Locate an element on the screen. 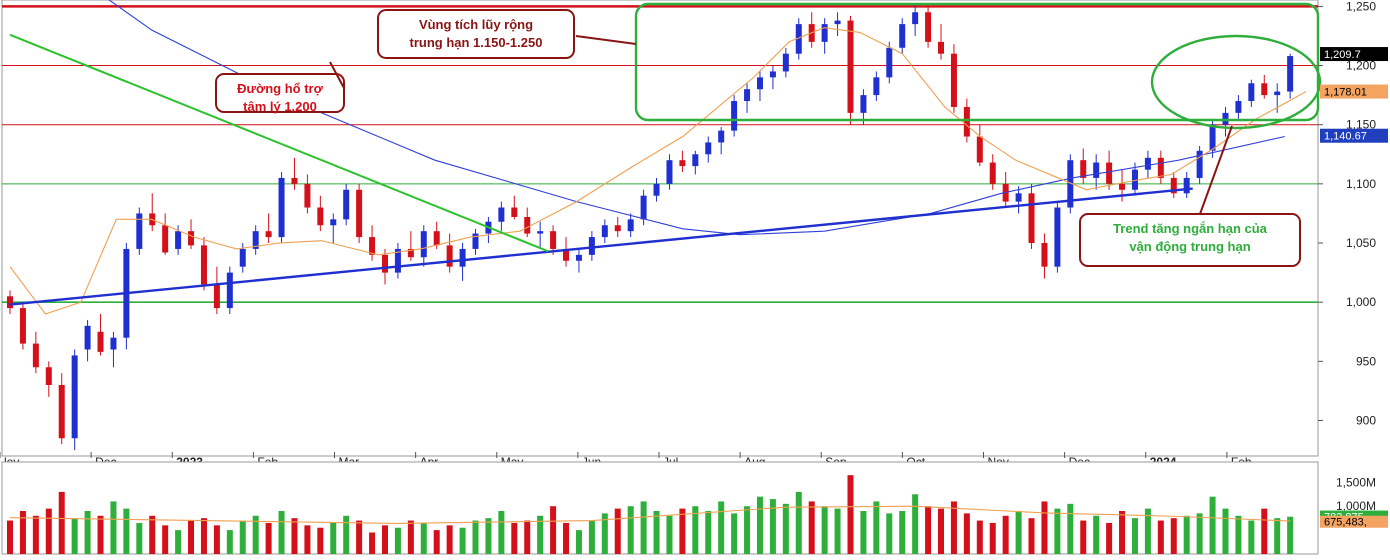 The image size is (1390, 560). annotation-text: trung hạn 1.150-1.250 is located at coordinates (476, 42).